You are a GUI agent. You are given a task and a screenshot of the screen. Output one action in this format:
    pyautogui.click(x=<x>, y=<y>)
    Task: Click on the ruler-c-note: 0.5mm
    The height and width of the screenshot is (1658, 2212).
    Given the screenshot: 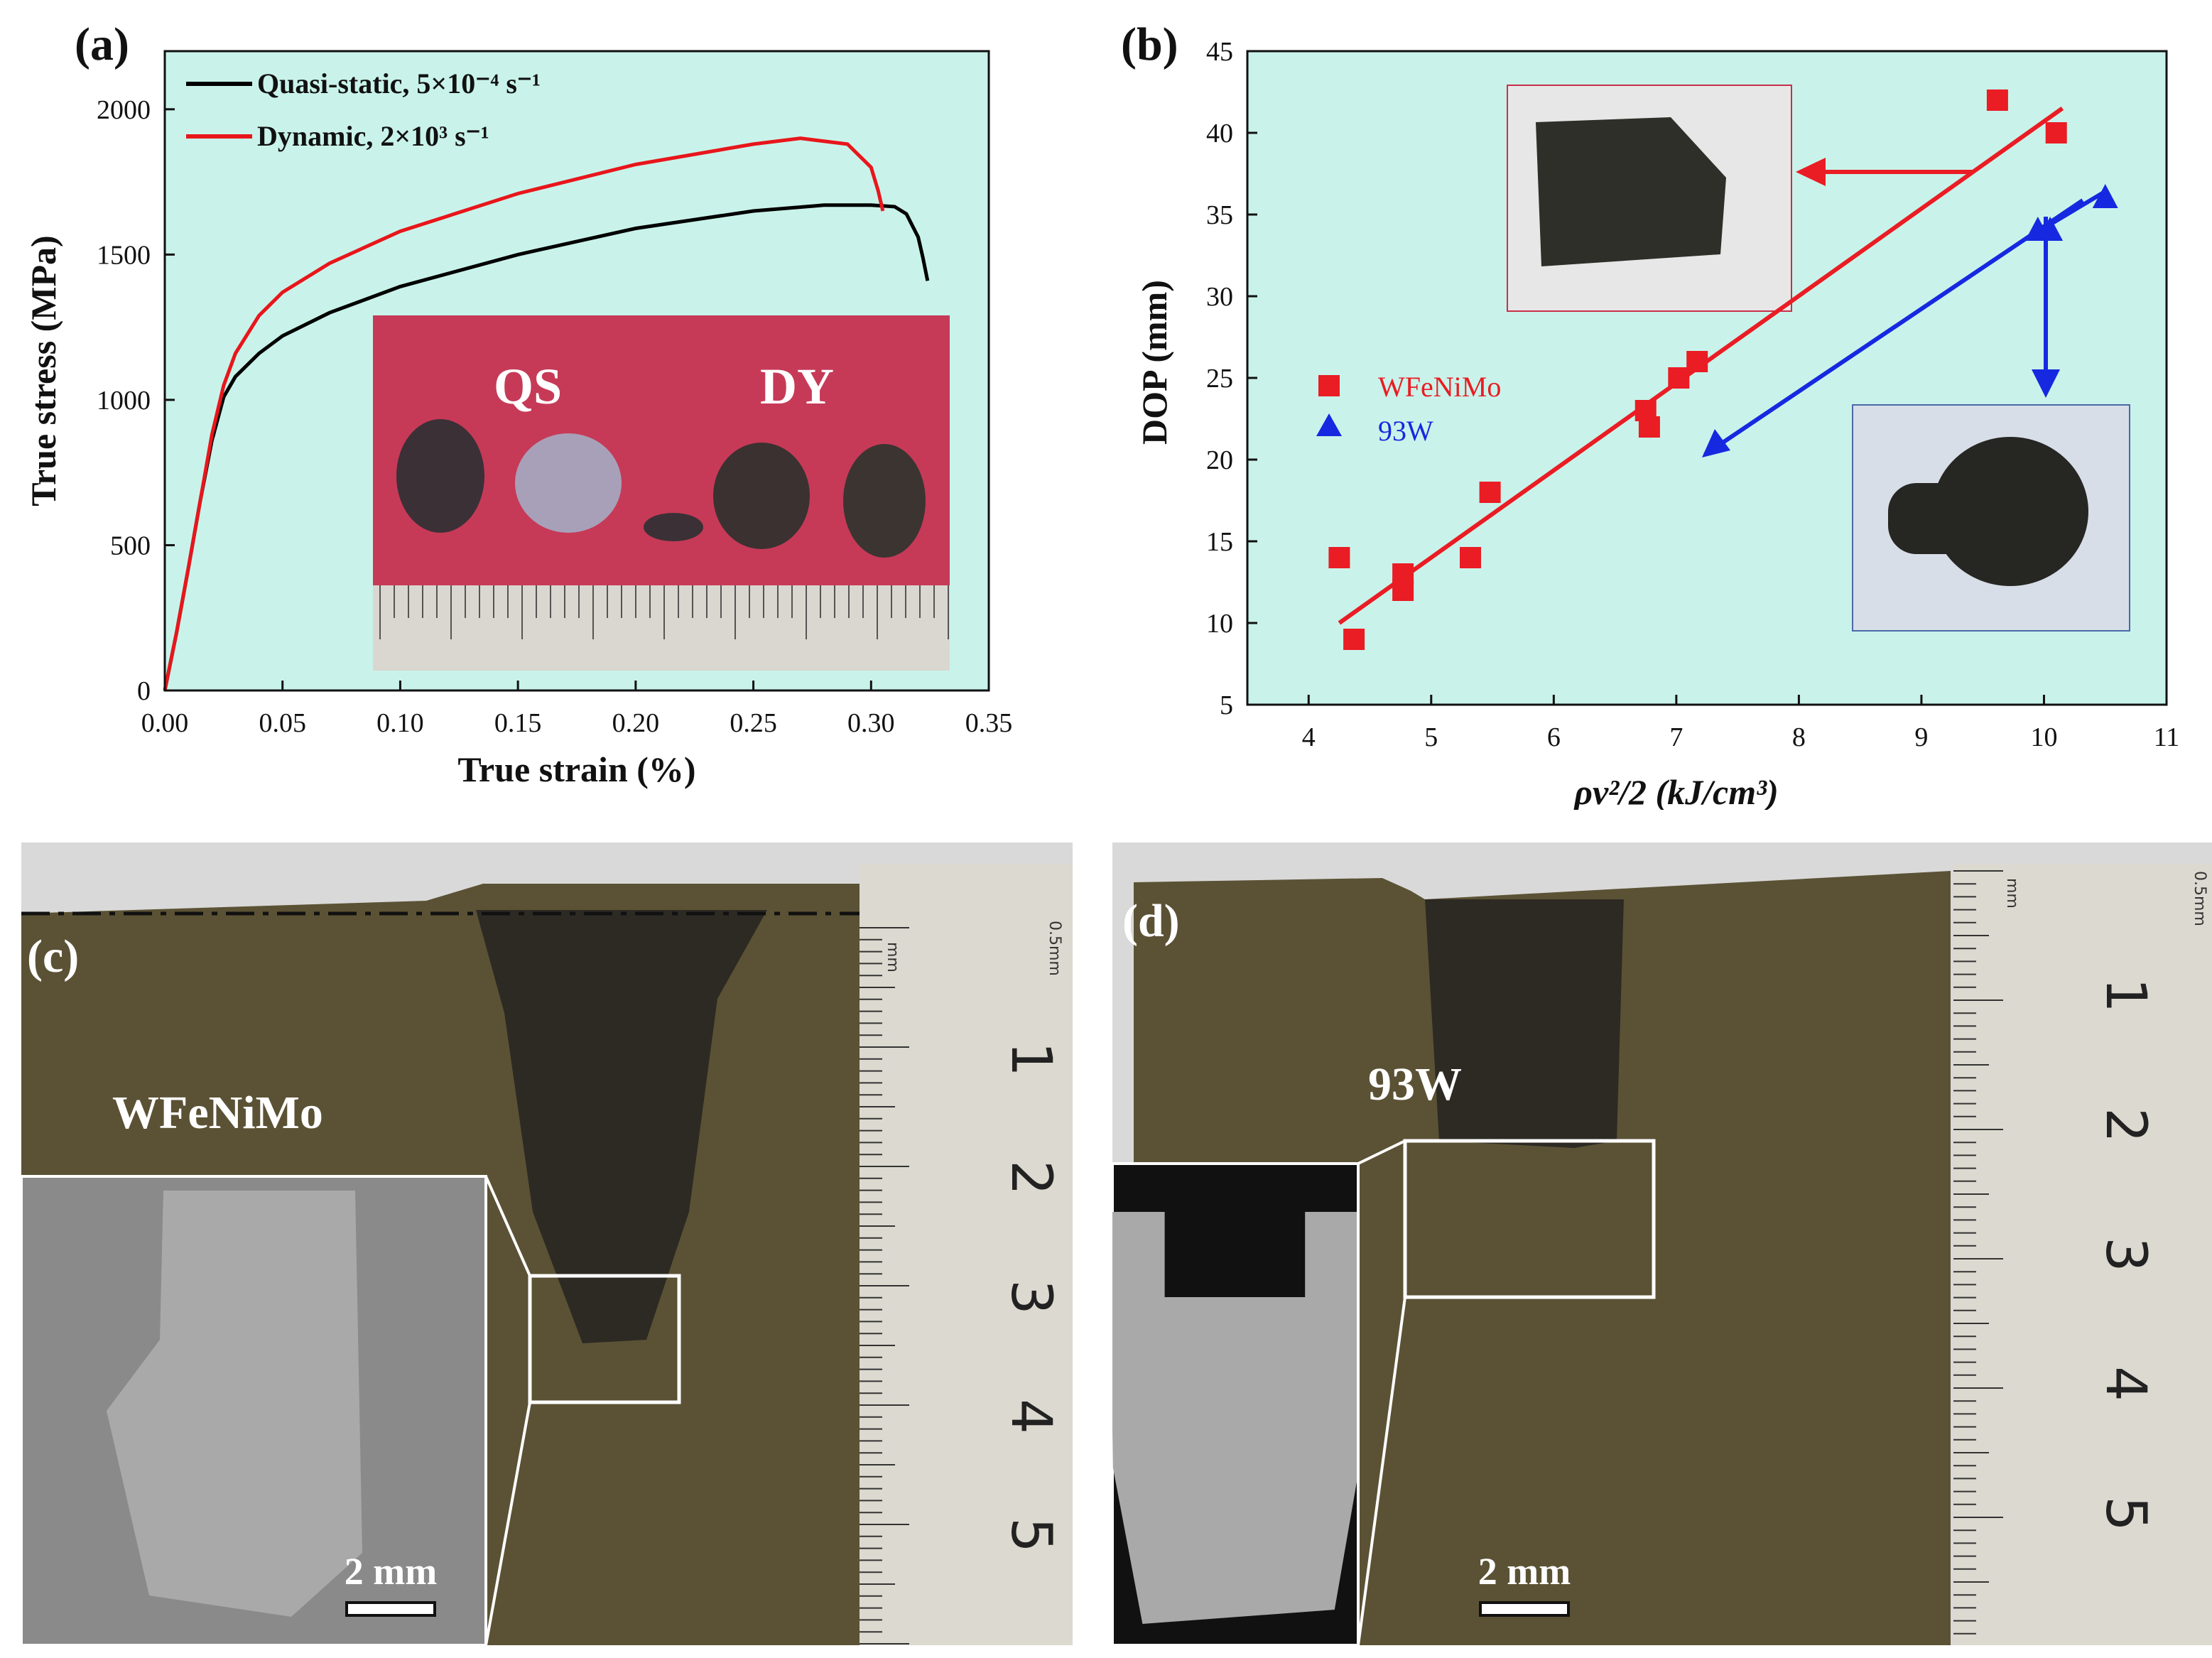 What is the action you would take?
    pyautogui.click(x=1054, y=948)
    